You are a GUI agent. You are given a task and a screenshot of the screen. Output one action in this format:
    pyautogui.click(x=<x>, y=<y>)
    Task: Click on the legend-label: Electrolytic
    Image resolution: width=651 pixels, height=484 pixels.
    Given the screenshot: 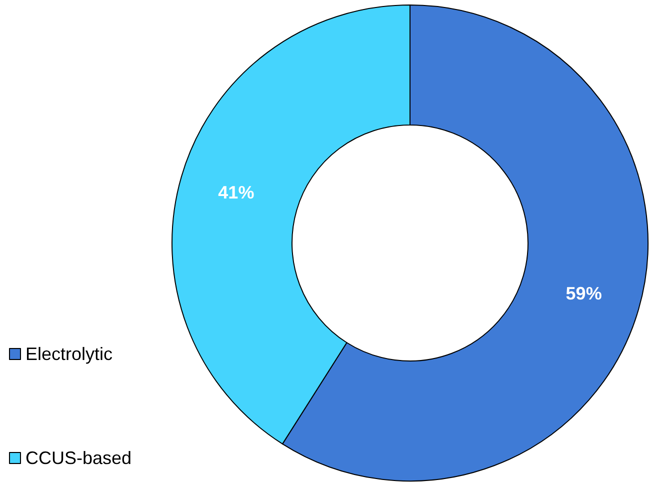 What is the action you would take?
    pyautogui.click(x=69, y=354)
    